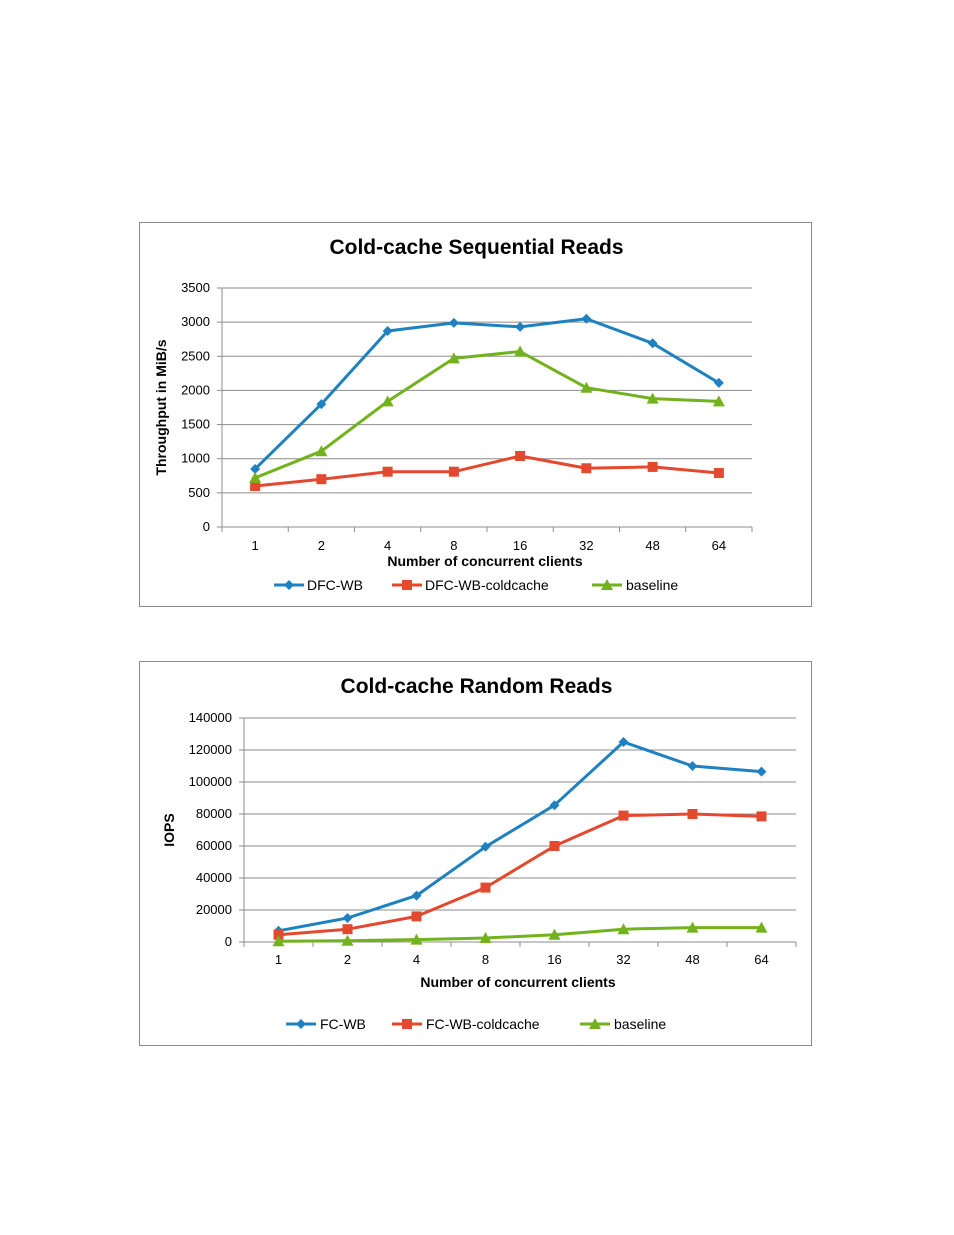 The height and width of the screenshot is (1235, 954). Describe the element at coordinates (199, 492) in the screenshot. I see `y-tick-label: 500` at that location.